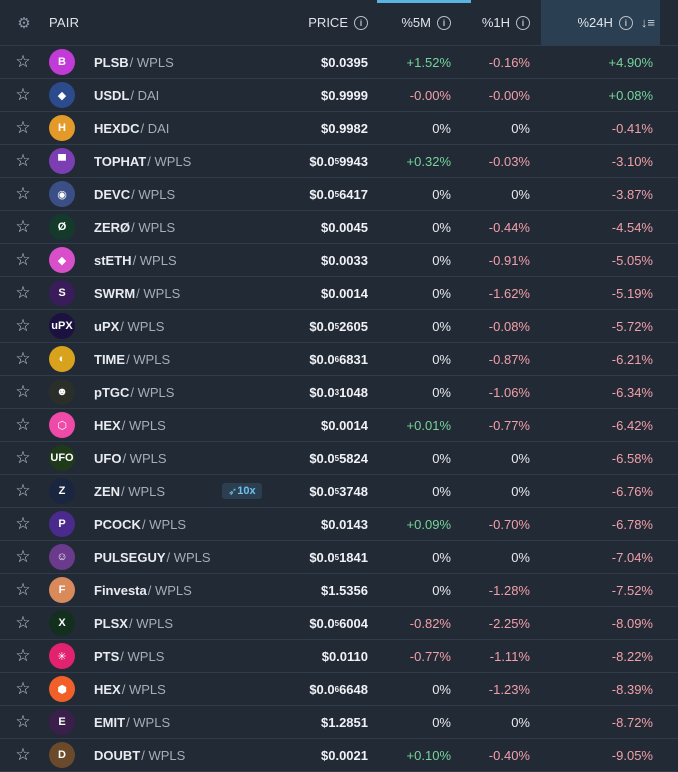 The image size is (678, 772). Describe the element at coordinates (126, 95) in the screenshot. I see `pair-name: USDL / DAI` at that location.